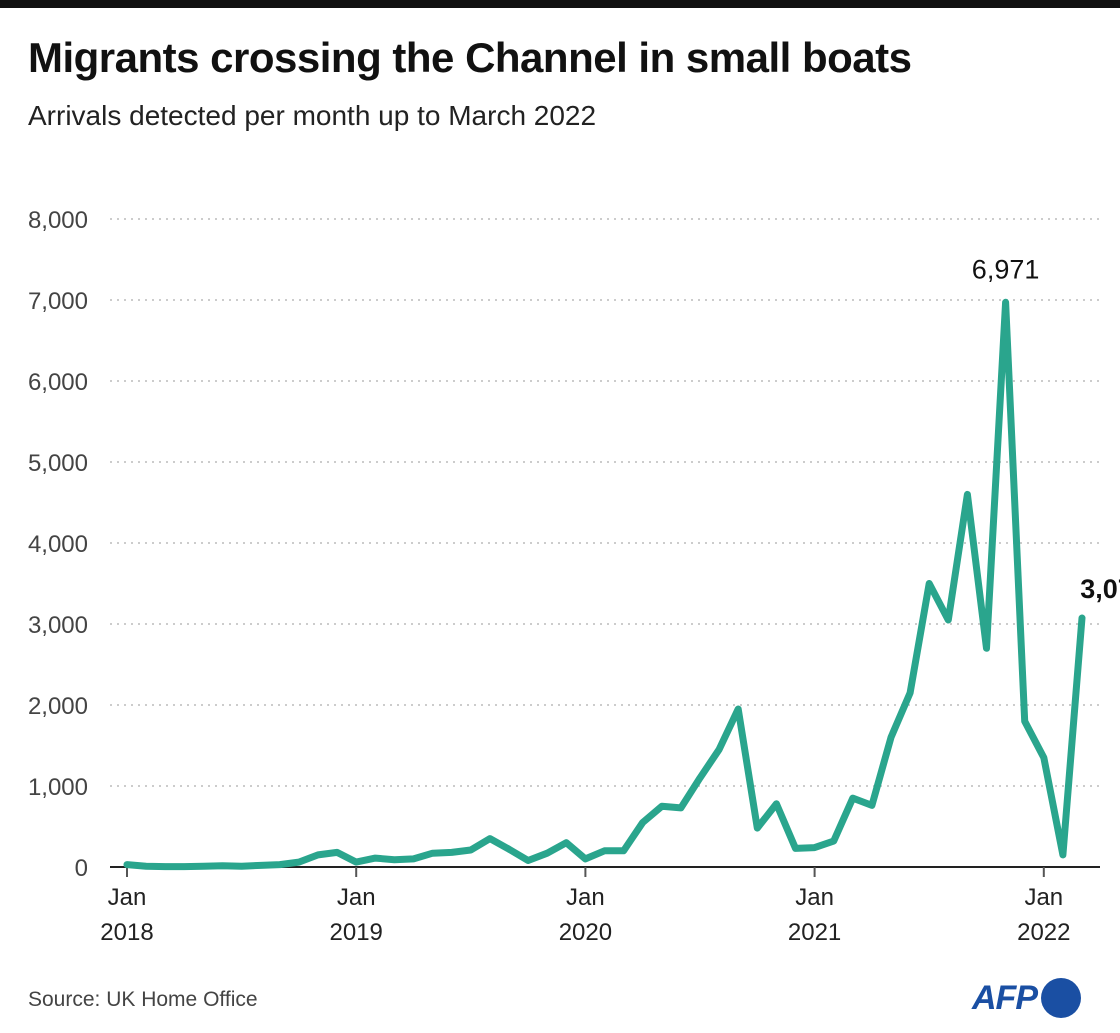  What do you see at coordinates (58, 706) in the screenshot?
I see `y-tick-label: 2,000` at bounding box center [58, 706].